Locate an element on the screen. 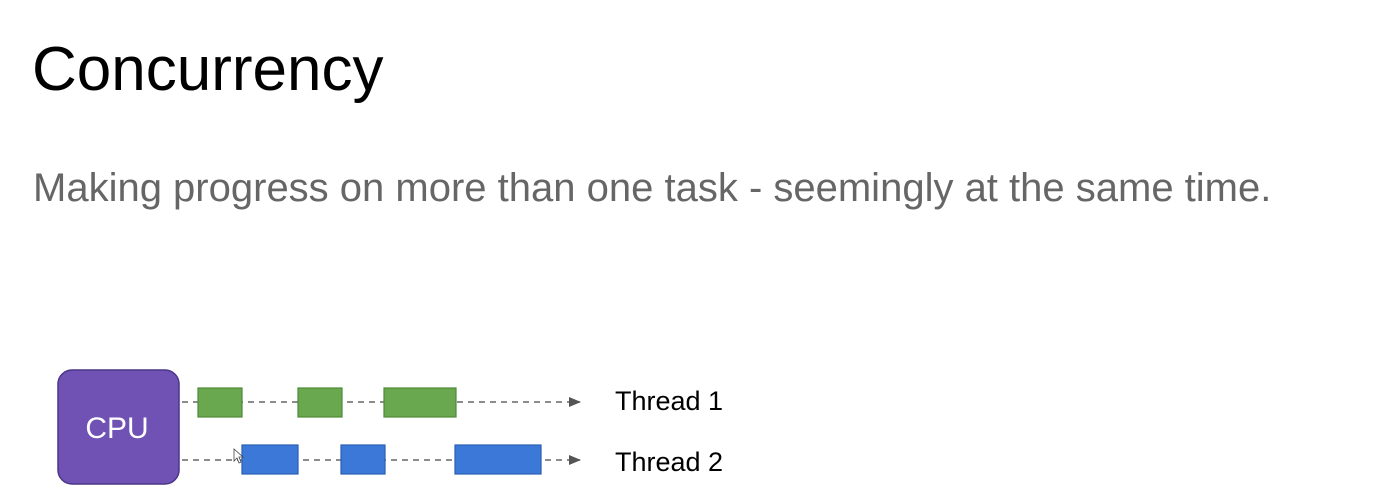 This screenshot has width=1379, height=500. cpu-label: CPU is located at coordinates (116, 428).